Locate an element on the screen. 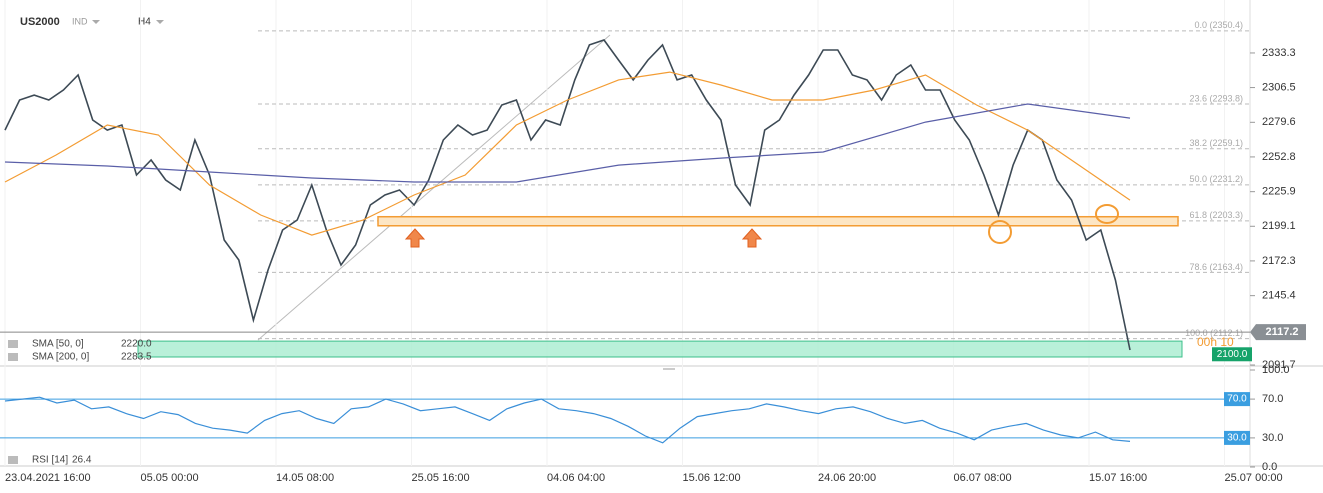  last-price-tag is located at coordinates (1278, 332).